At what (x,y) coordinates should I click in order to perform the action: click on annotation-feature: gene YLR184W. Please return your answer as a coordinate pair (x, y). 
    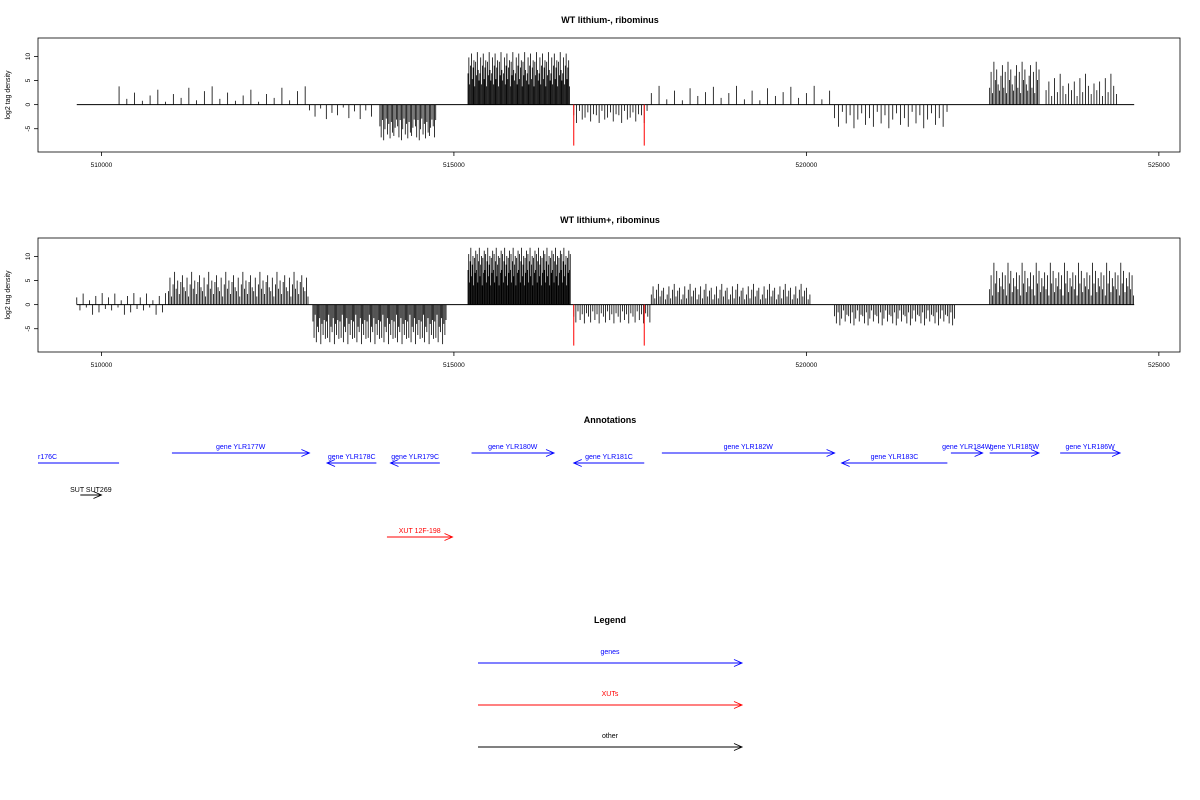
    Looking at the image, I should click on (967, 450).